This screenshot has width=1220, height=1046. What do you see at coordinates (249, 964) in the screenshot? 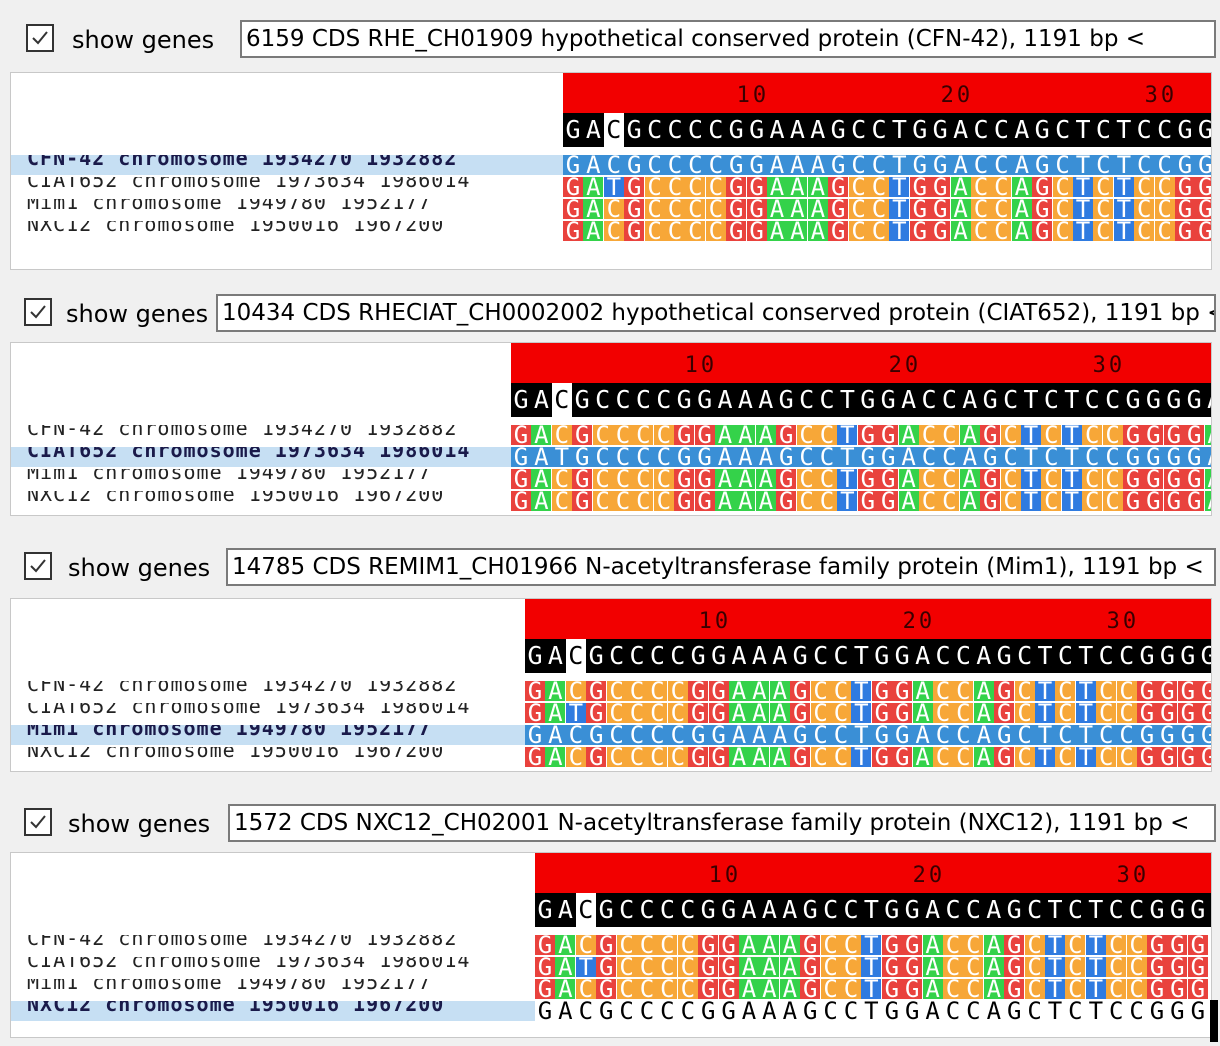
I see `sequence-name: CIAT652 chromosome 1973634 1986014` at bounding box center [249, 964].